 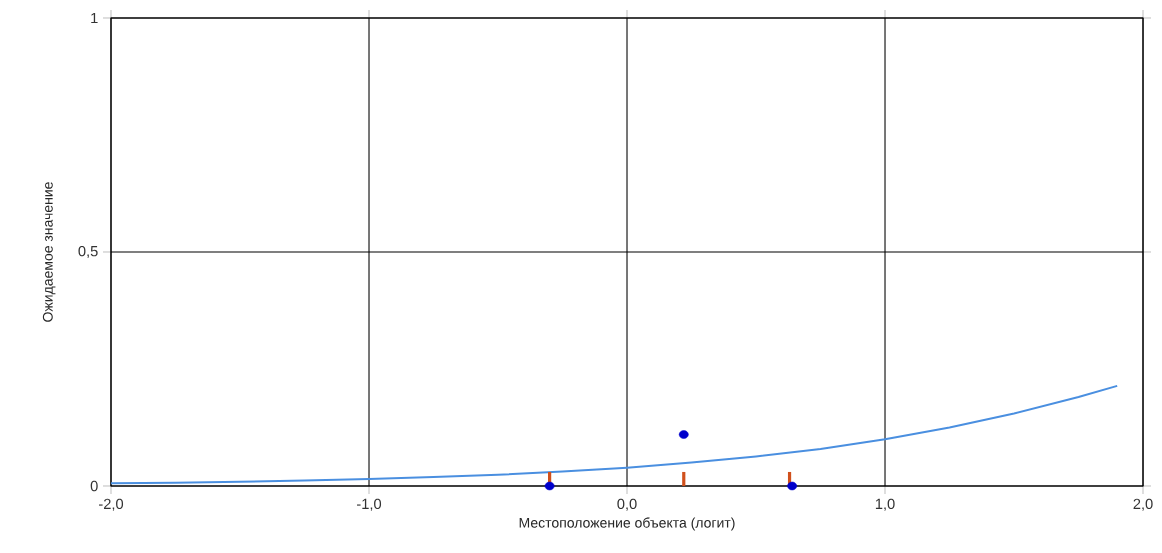 I want to click on x-tick-label: 2,0, so click(x=1143, y=504).